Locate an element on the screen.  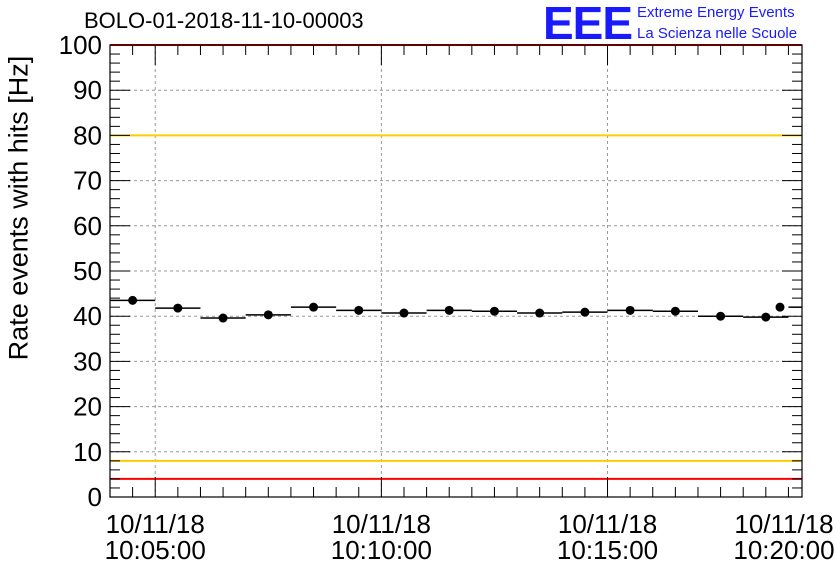
y-tick-label: 60 is located at coordinates (87, 226).